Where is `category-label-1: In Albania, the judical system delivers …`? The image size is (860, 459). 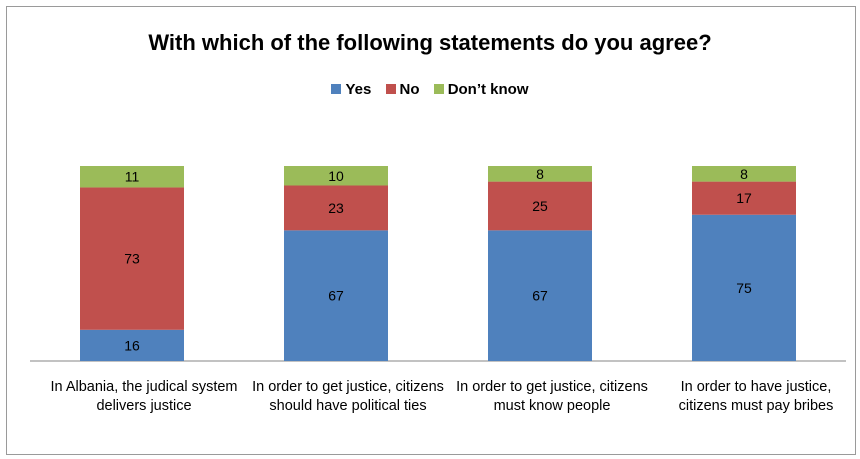 category-label-1: In Albania, the judical system delivers … is located at coordinates (144, 396).